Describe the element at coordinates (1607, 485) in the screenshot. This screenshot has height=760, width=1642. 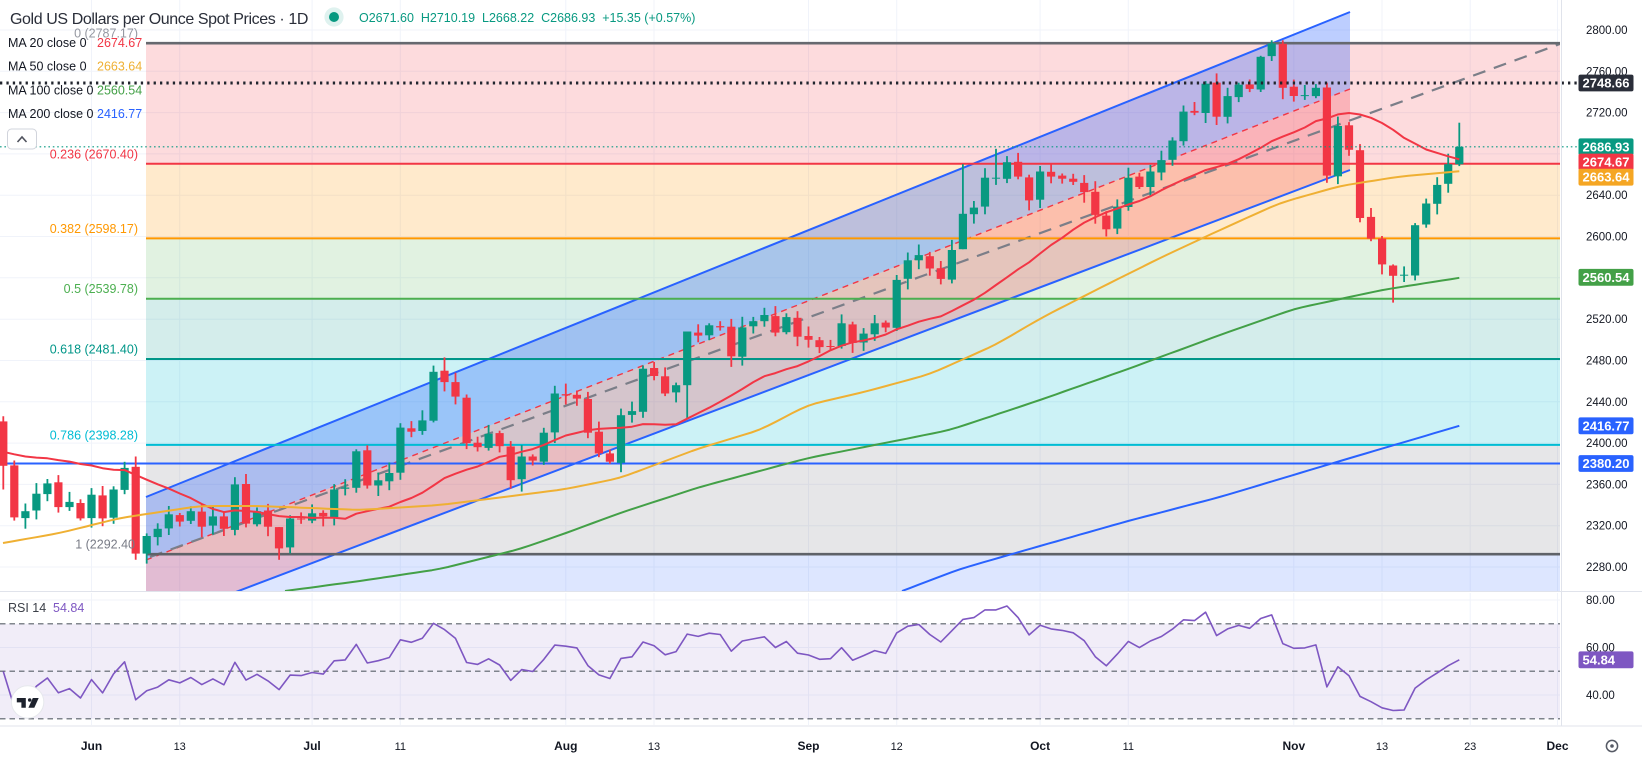
I see `svg-text: 2360.00` at that location.